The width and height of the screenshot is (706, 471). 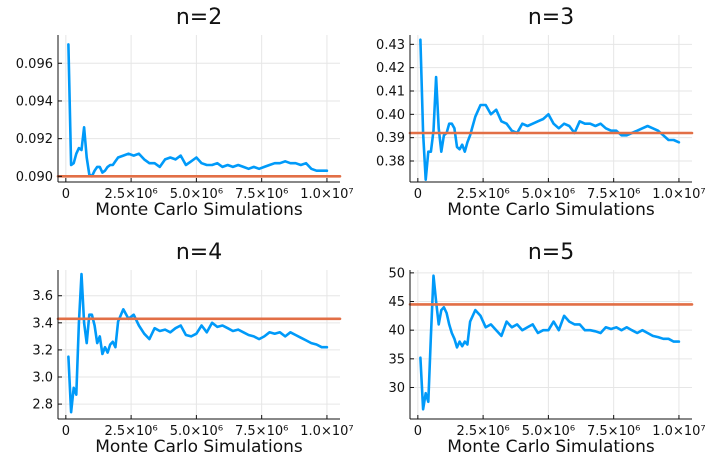 I want to click on y-tick-label: 0.090, so click(x=34, y=177).